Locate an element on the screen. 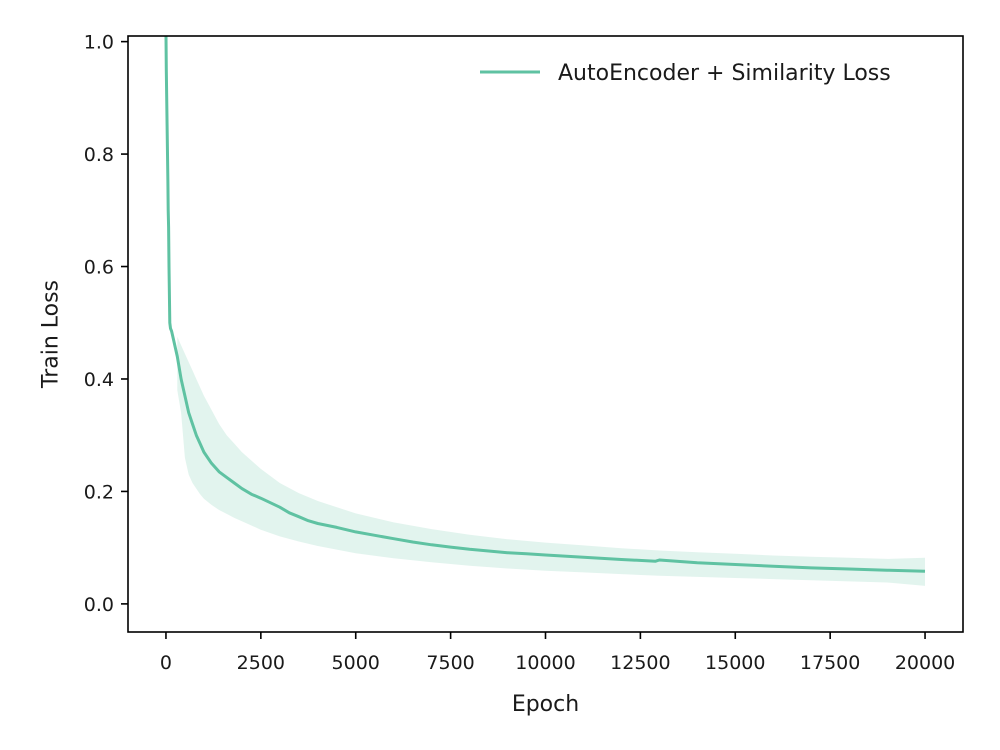  y-tick-label: 0.8 is located at coordinates (99, 155).